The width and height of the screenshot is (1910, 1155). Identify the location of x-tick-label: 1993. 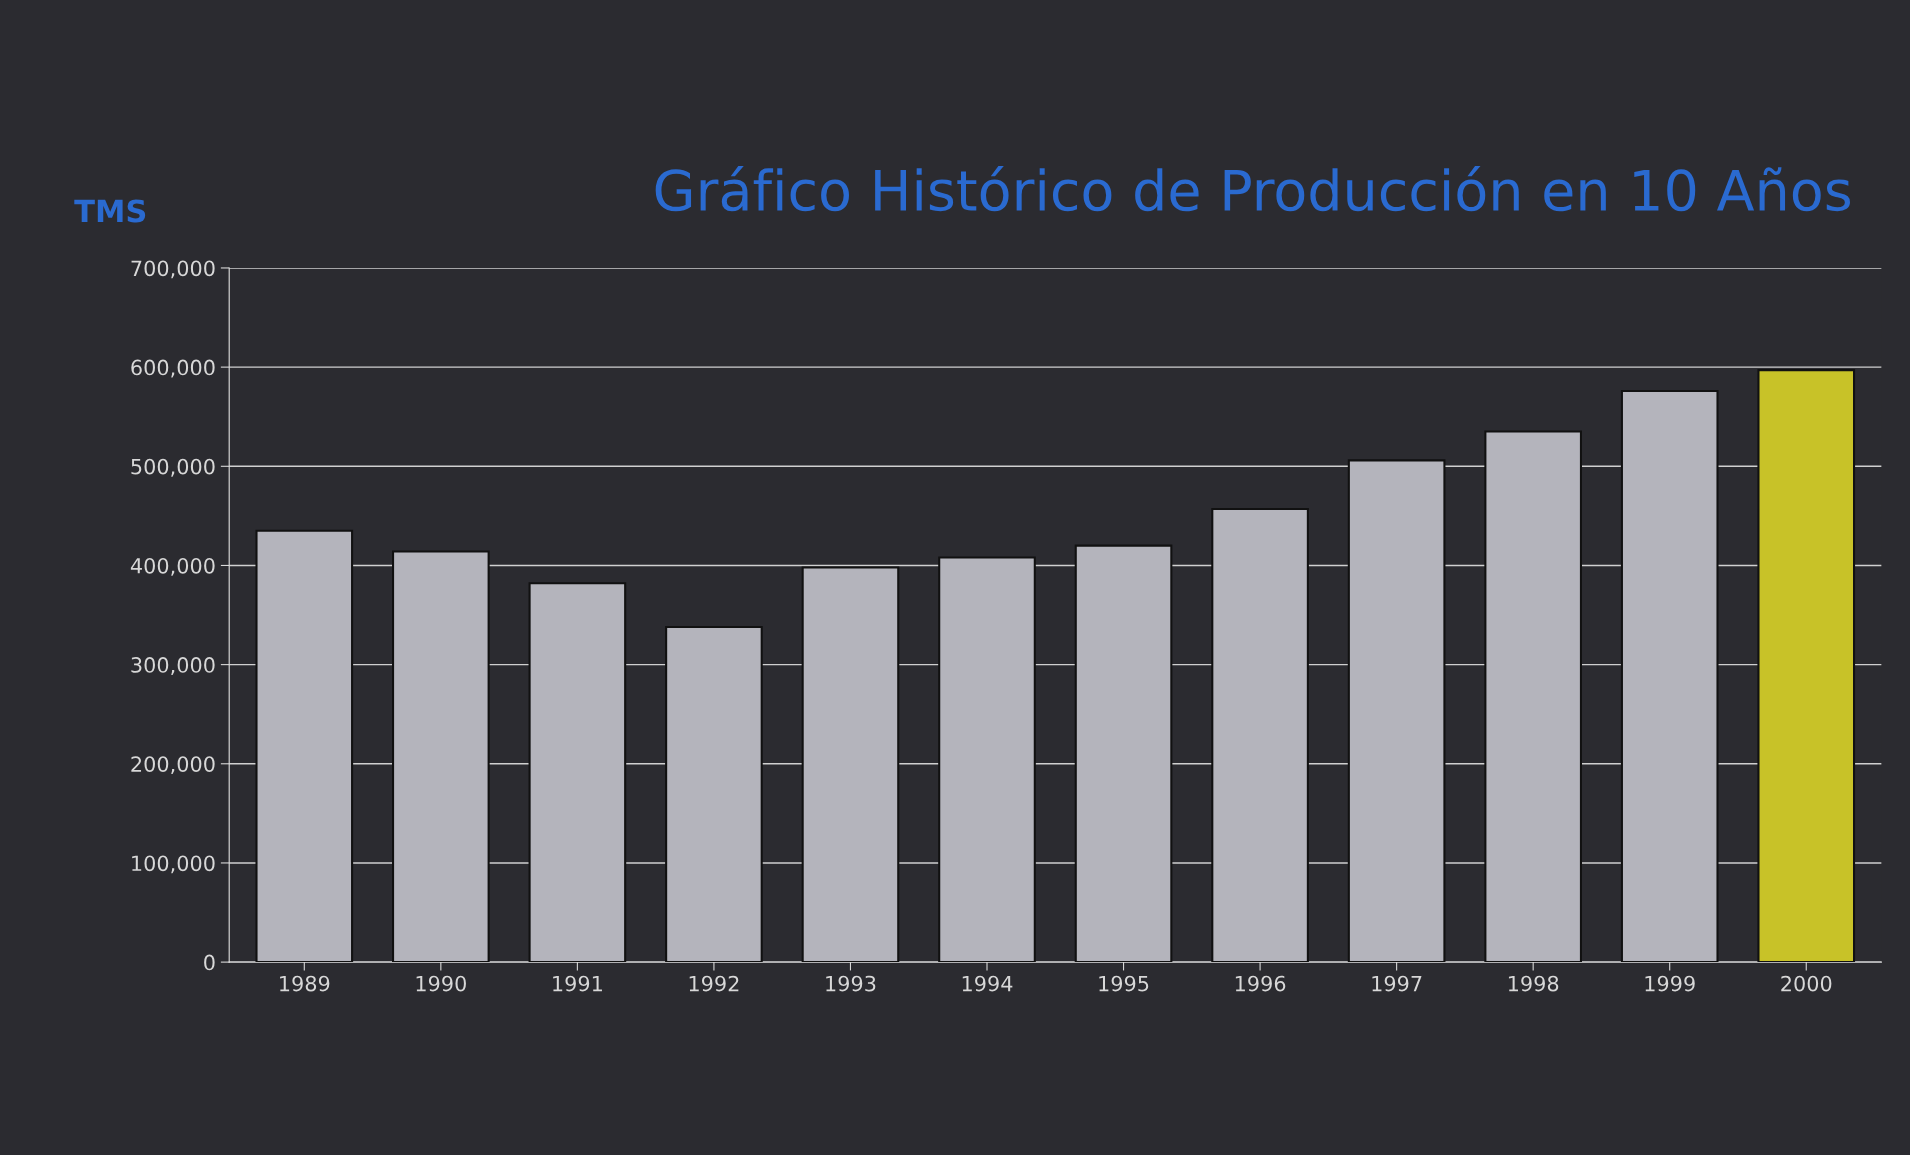
(851, 983).